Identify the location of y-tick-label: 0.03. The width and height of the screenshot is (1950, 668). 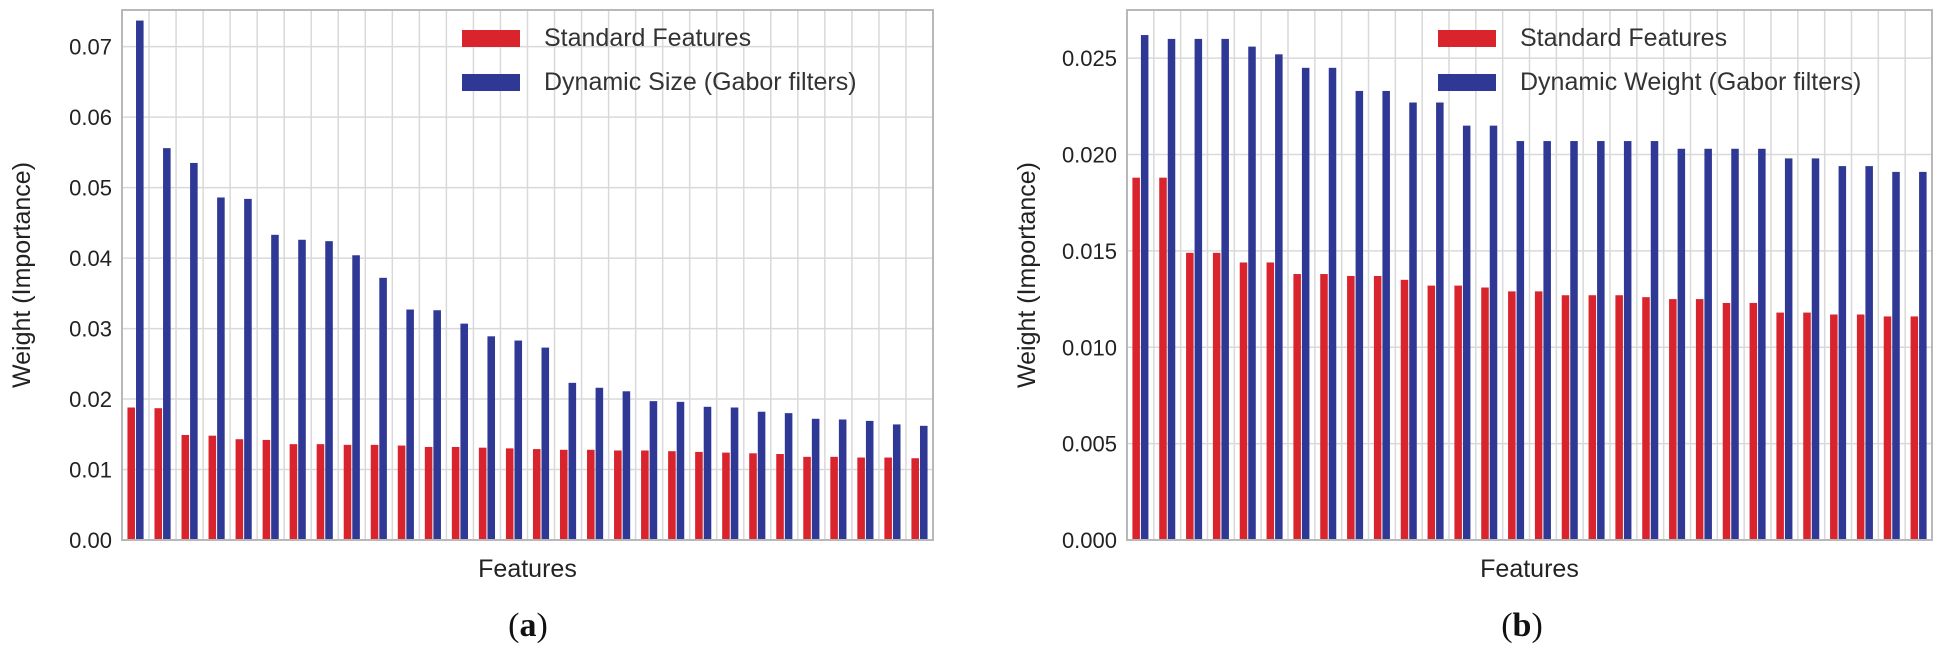
(90, 329).